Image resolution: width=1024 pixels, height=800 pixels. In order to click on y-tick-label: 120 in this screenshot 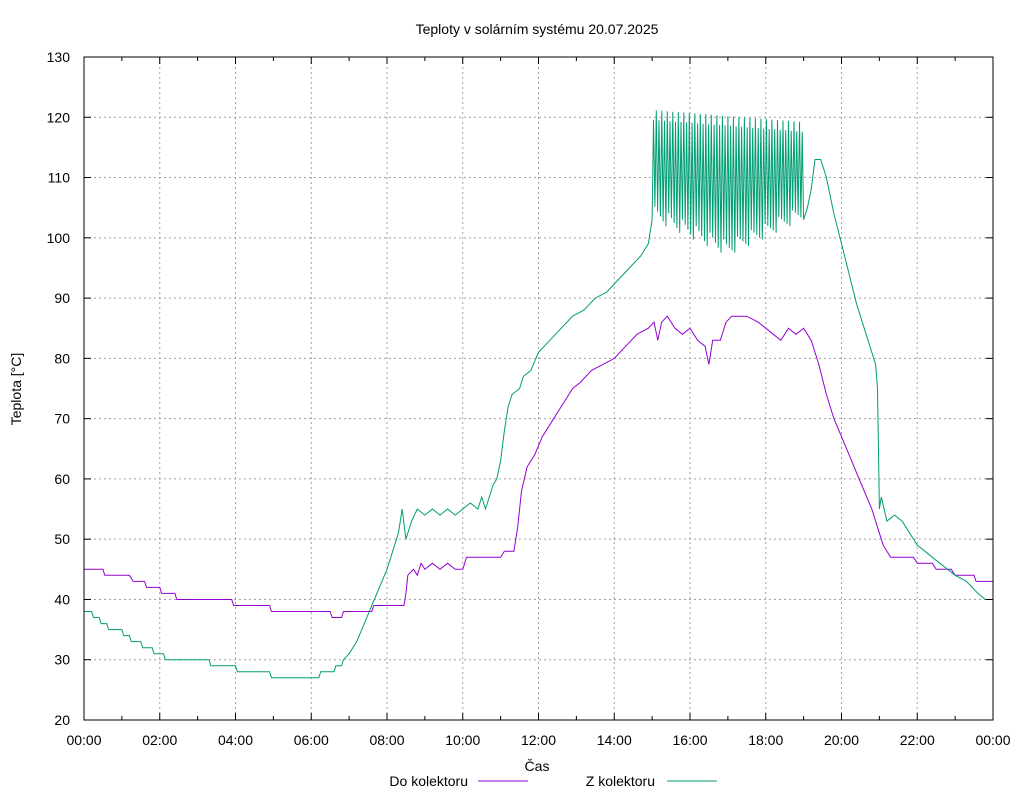, I will do `click(59, 117)`.